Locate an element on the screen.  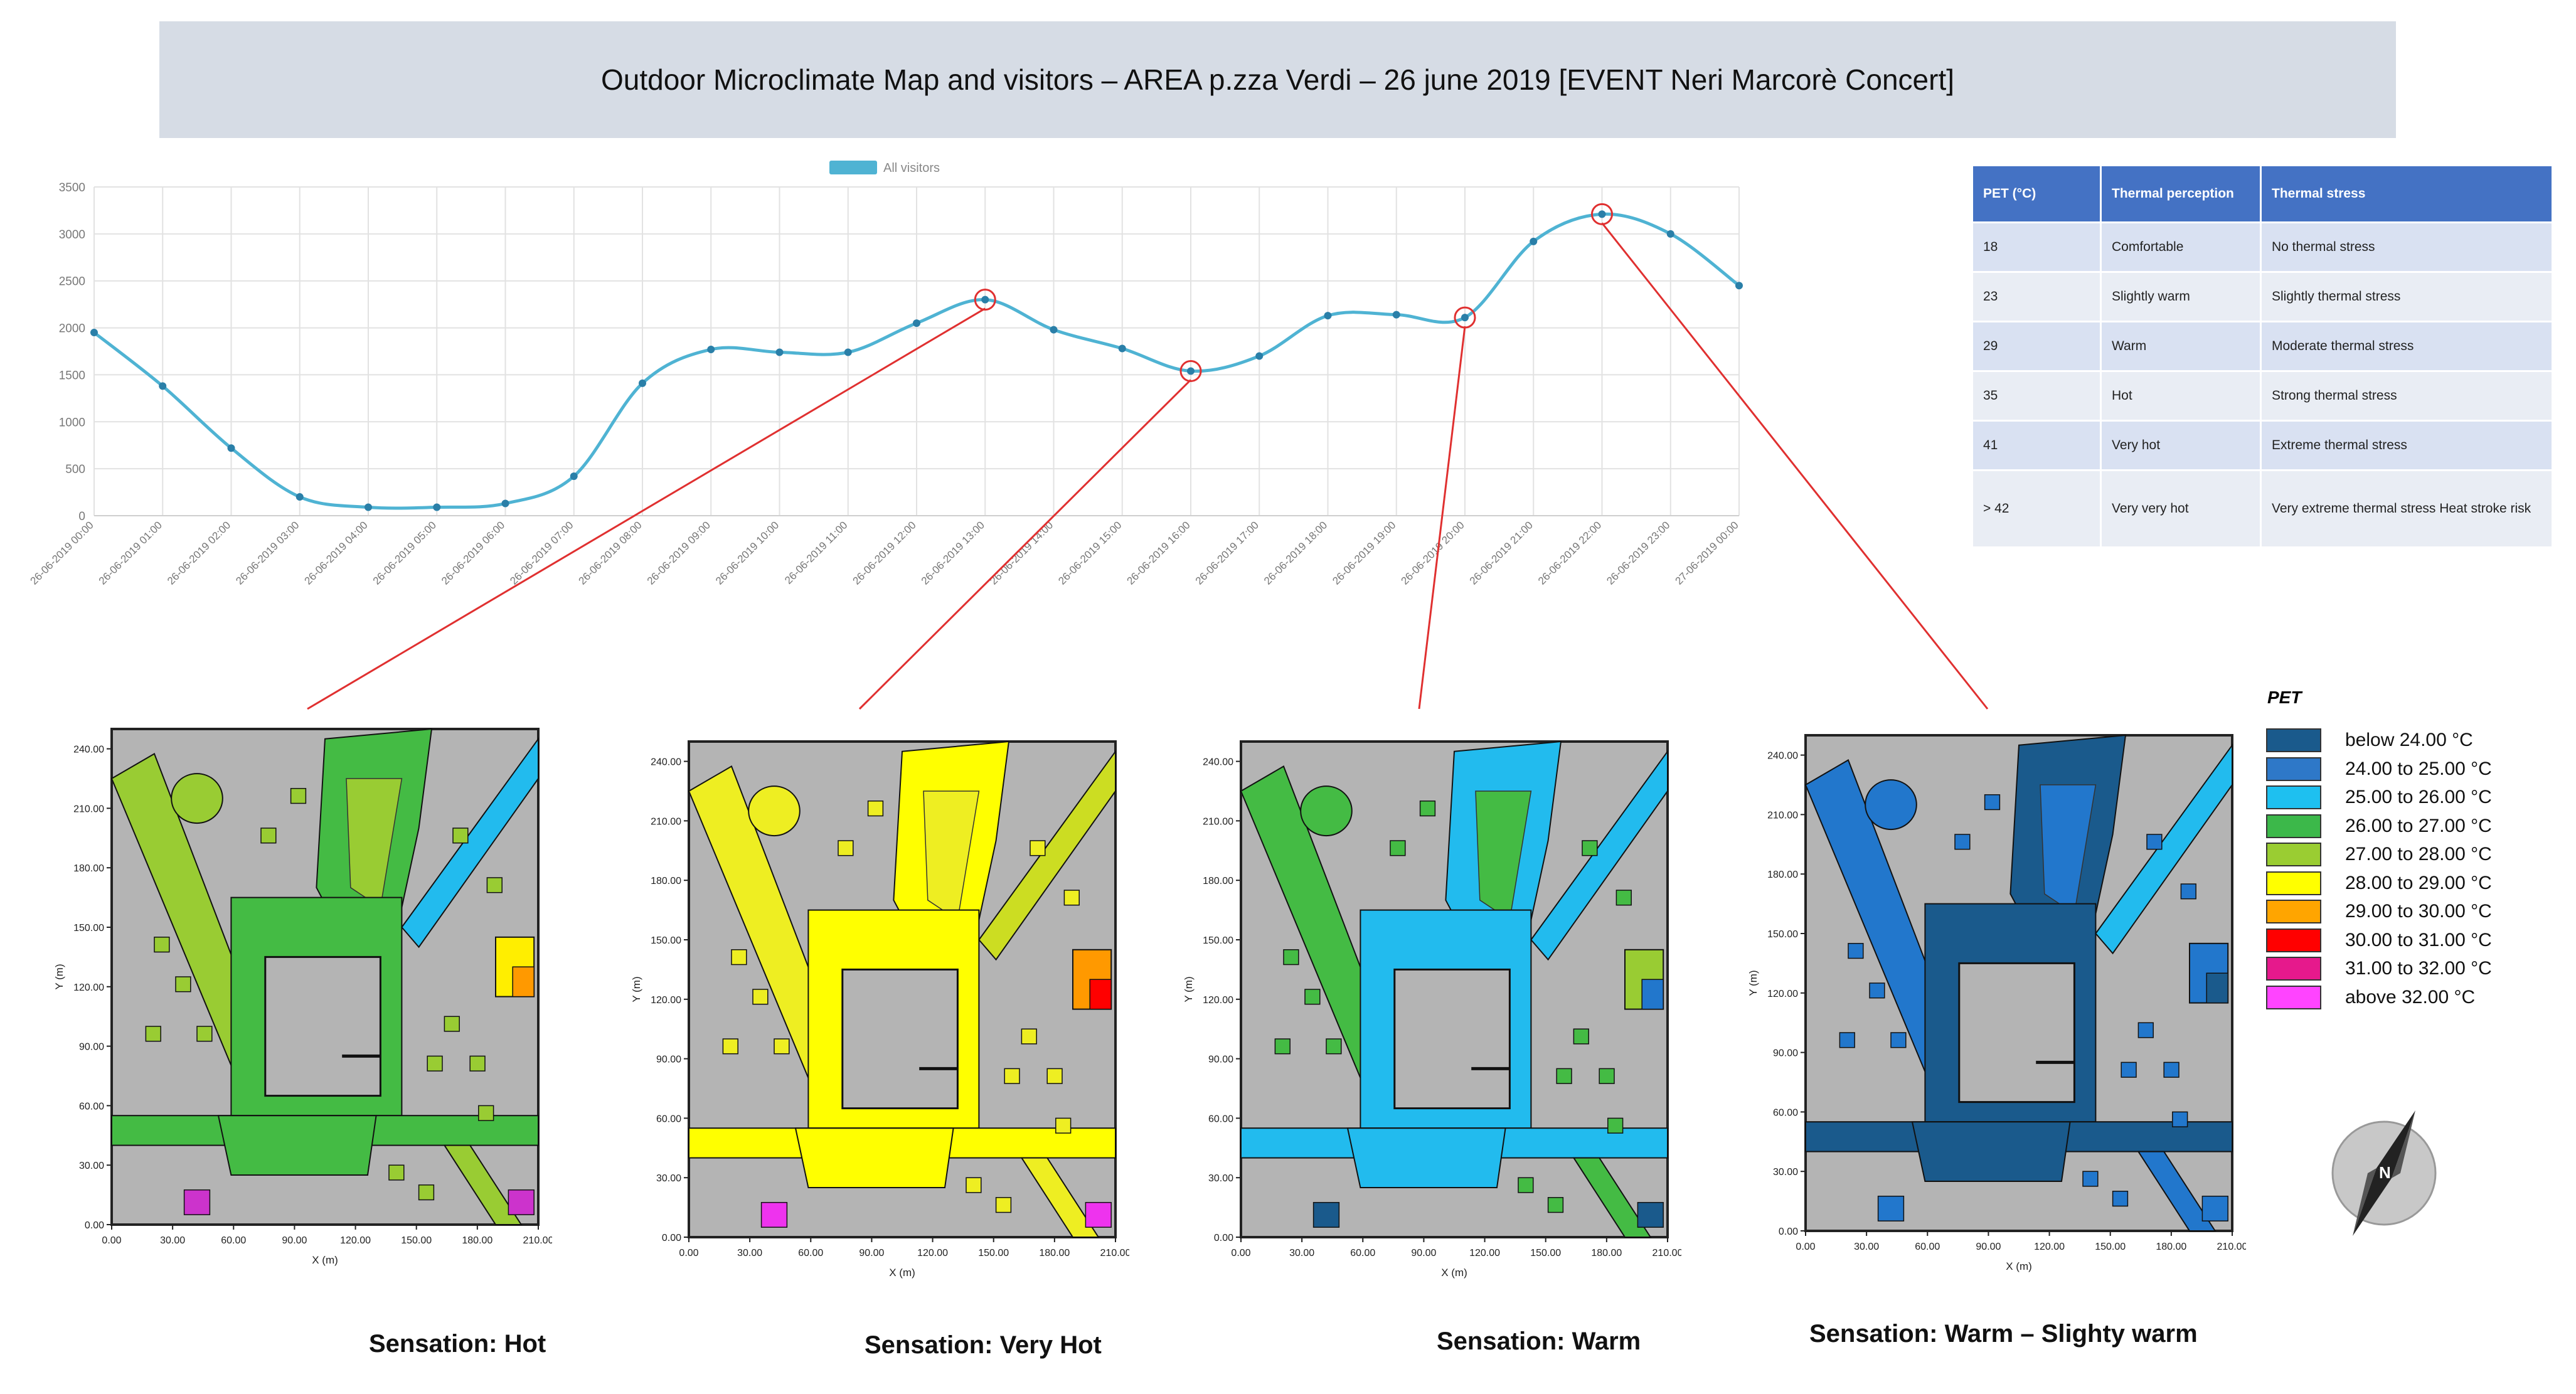
x-tick-label: 26-06-2019 16:00 is located at coordinates (1158, 553).